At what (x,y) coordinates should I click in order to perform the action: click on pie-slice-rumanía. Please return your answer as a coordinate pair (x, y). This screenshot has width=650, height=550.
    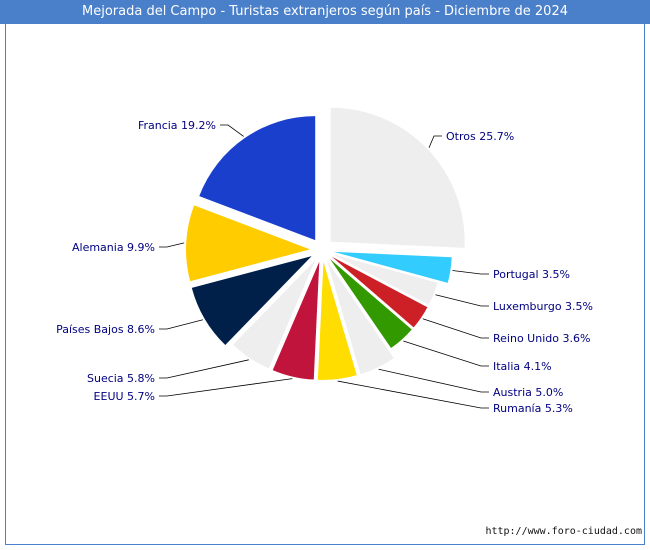
    Looking at the image, I should click on (337, 320).